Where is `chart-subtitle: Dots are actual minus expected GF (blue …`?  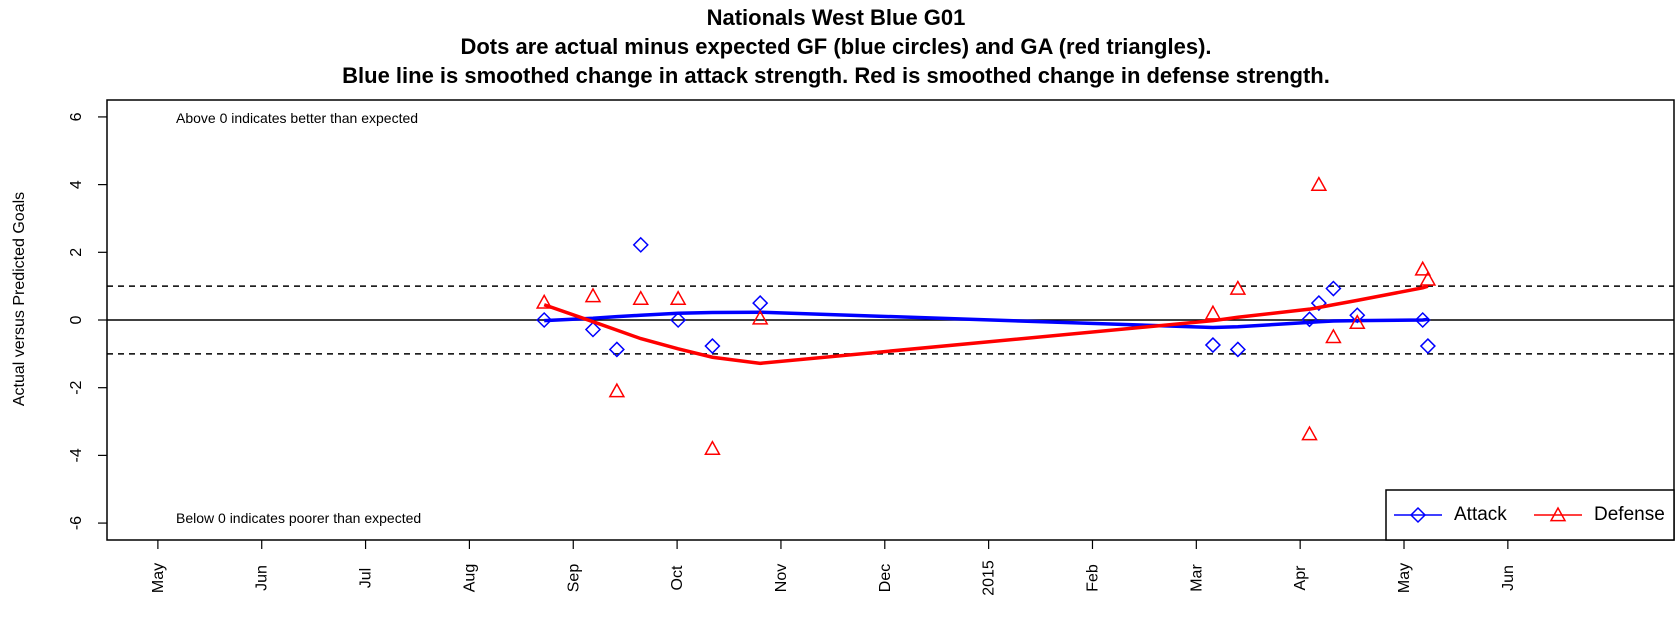 chart-subtitle: Dots are actual minus expected GF (blue … is located at coordinates (835, 46).